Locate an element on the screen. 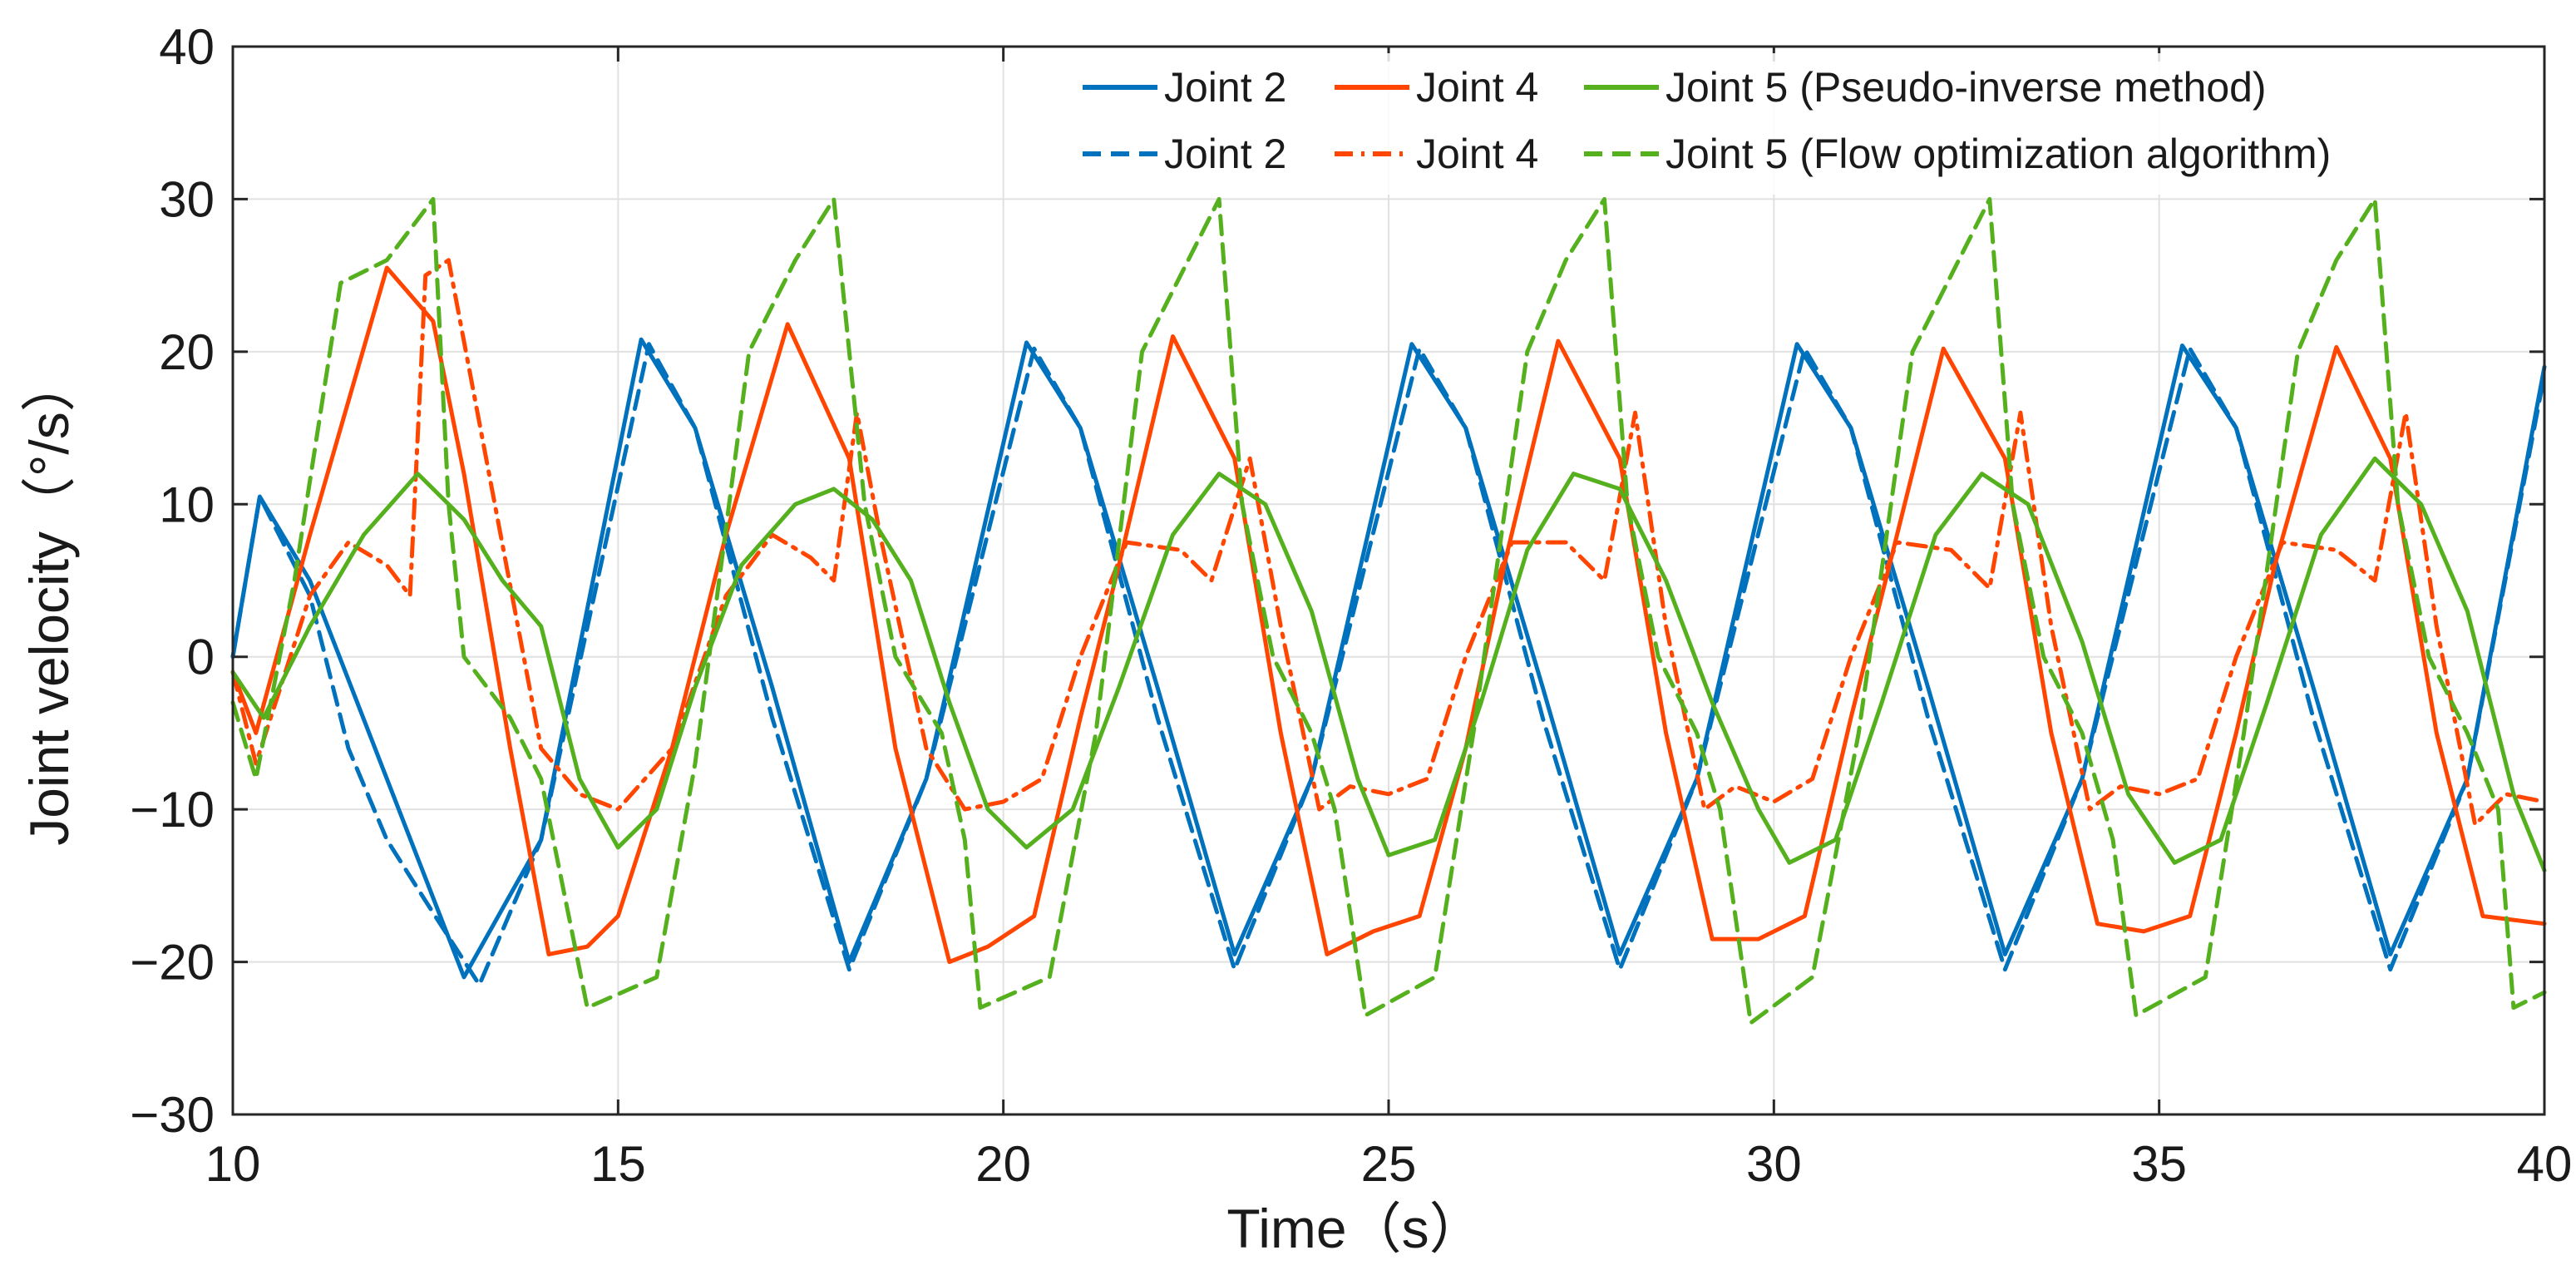 This screenshot has width=2576, height=1265. legend-label-joint4-solid: Joint 4 is located at coordinates (1477, 87).